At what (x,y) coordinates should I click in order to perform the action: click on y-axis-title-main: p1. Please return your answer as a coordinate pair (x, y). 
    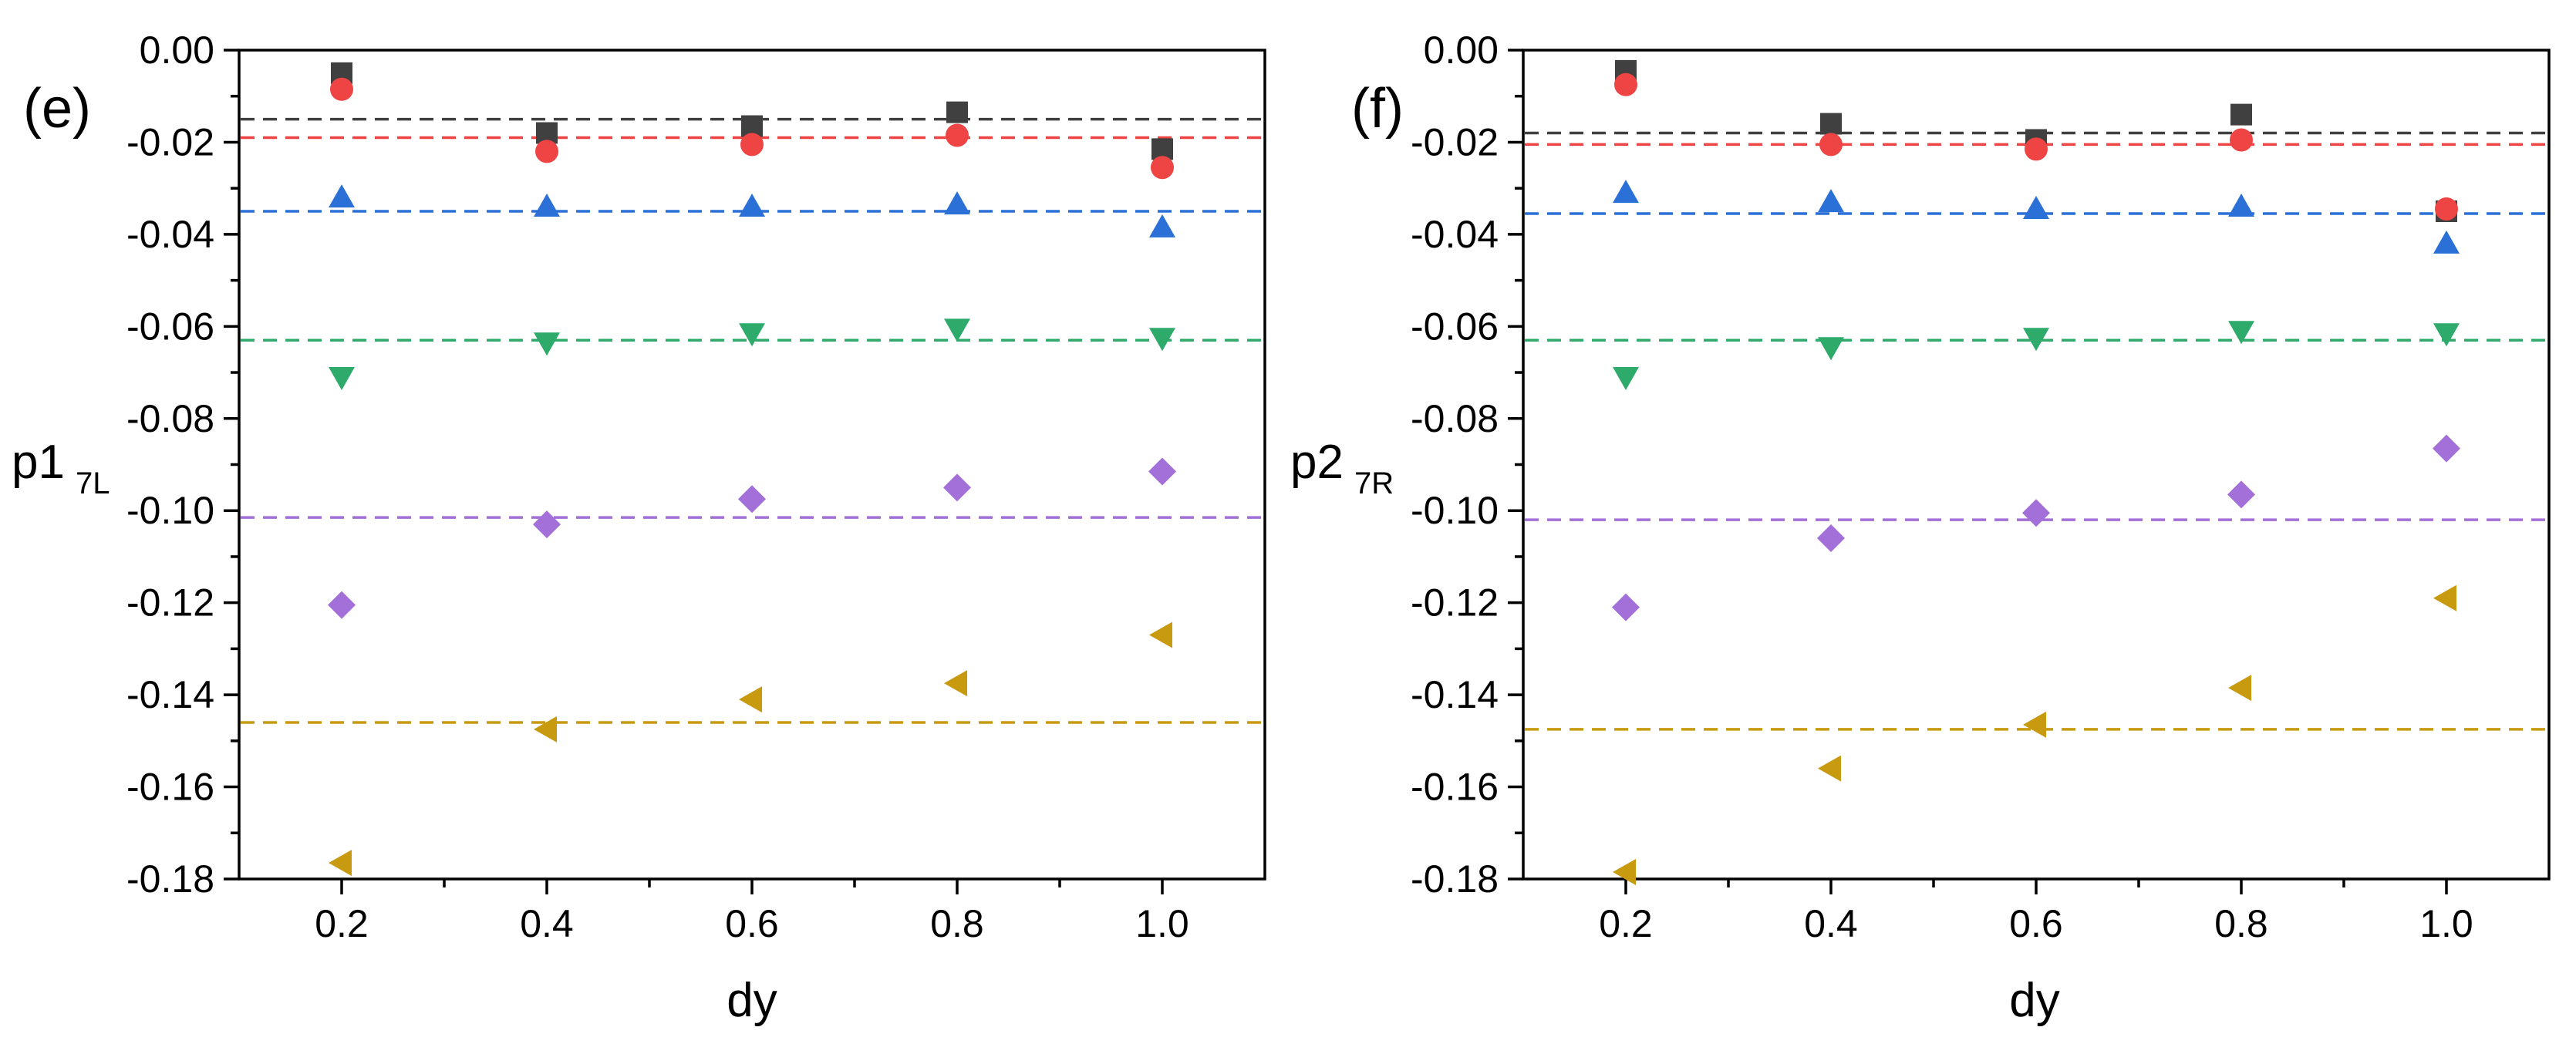
    Looking at the image, I should click on (38, 462).